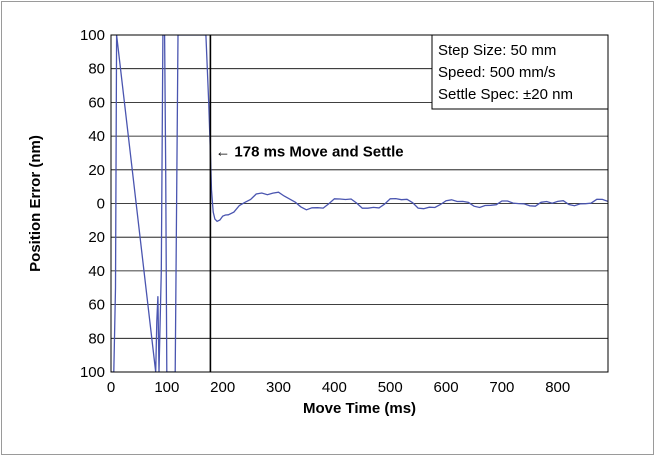 The height and width of the screenshot is (456, 655). What do you see at coordinates (497, 72) in the screenshot?
I see `legend-speed: Speed: 500 mm/s` at bounding box center [497, 72].